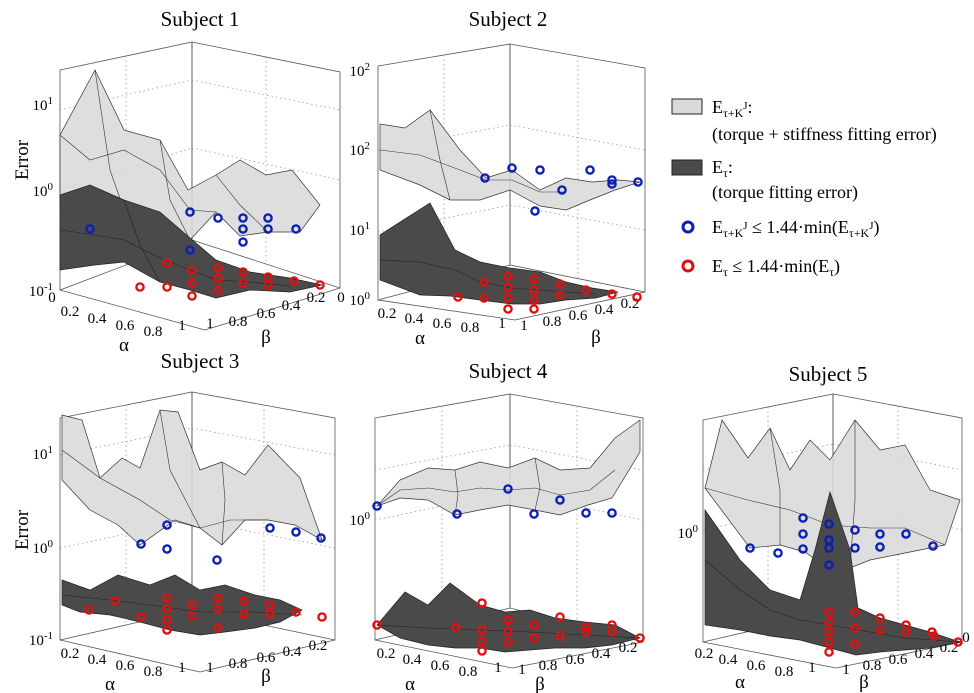 Image resolution: width=974 pixels, height=693 pixels. I want to click on panel-title: Subject 5, so click(828, 374).